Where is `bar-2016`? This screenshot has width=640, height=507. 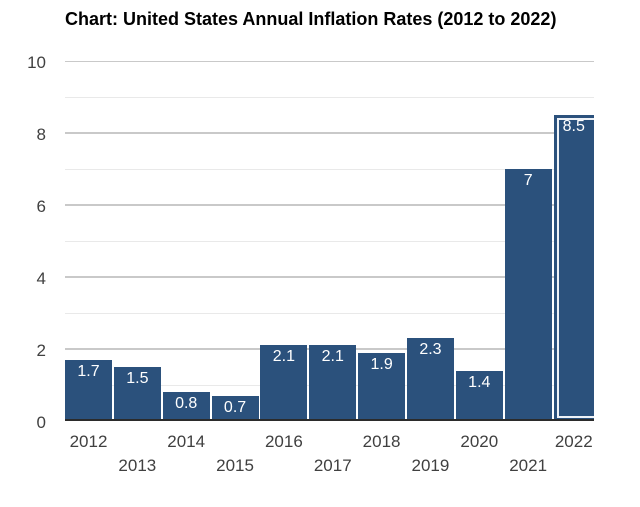 bar-2016 is located at coordinates (284, 383).